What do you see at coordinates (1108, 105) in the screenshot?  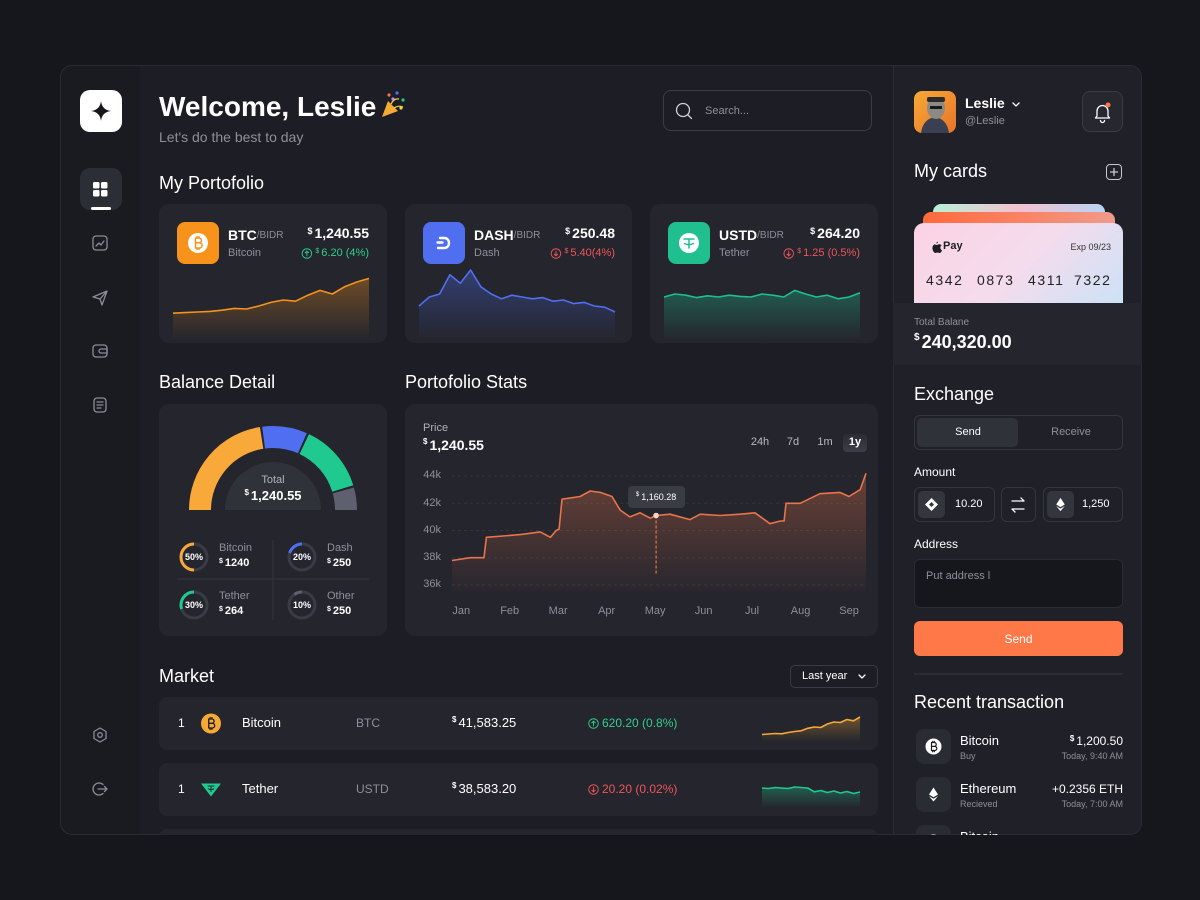 I see `notification-dot` at bounding box center [1108, 105].